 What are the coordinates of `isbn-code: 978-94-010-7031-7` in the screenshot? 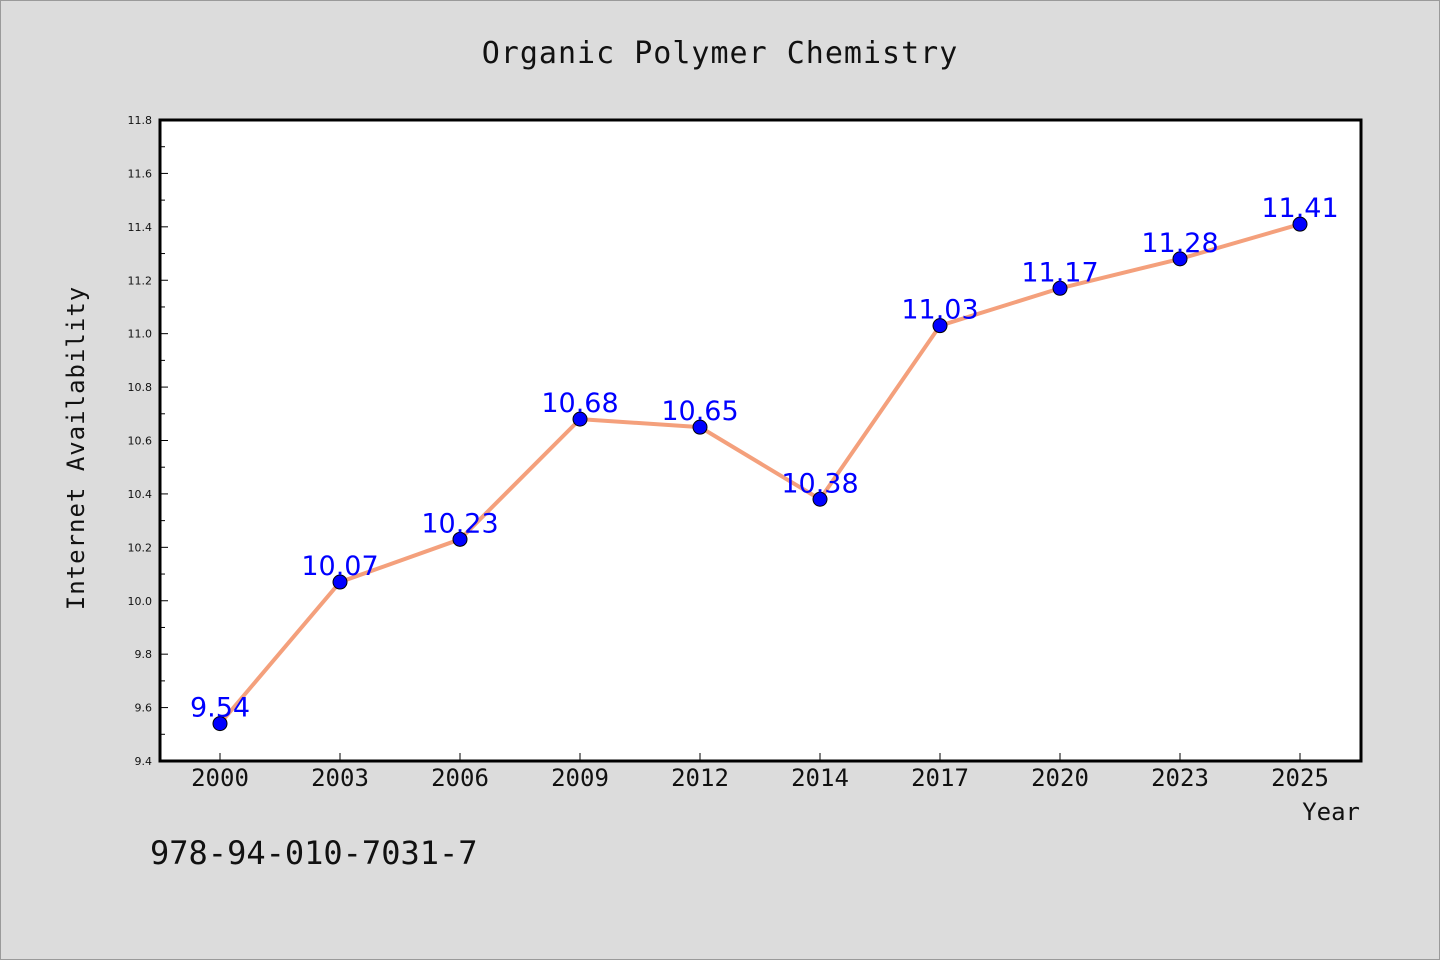 It's located at (314, 853).